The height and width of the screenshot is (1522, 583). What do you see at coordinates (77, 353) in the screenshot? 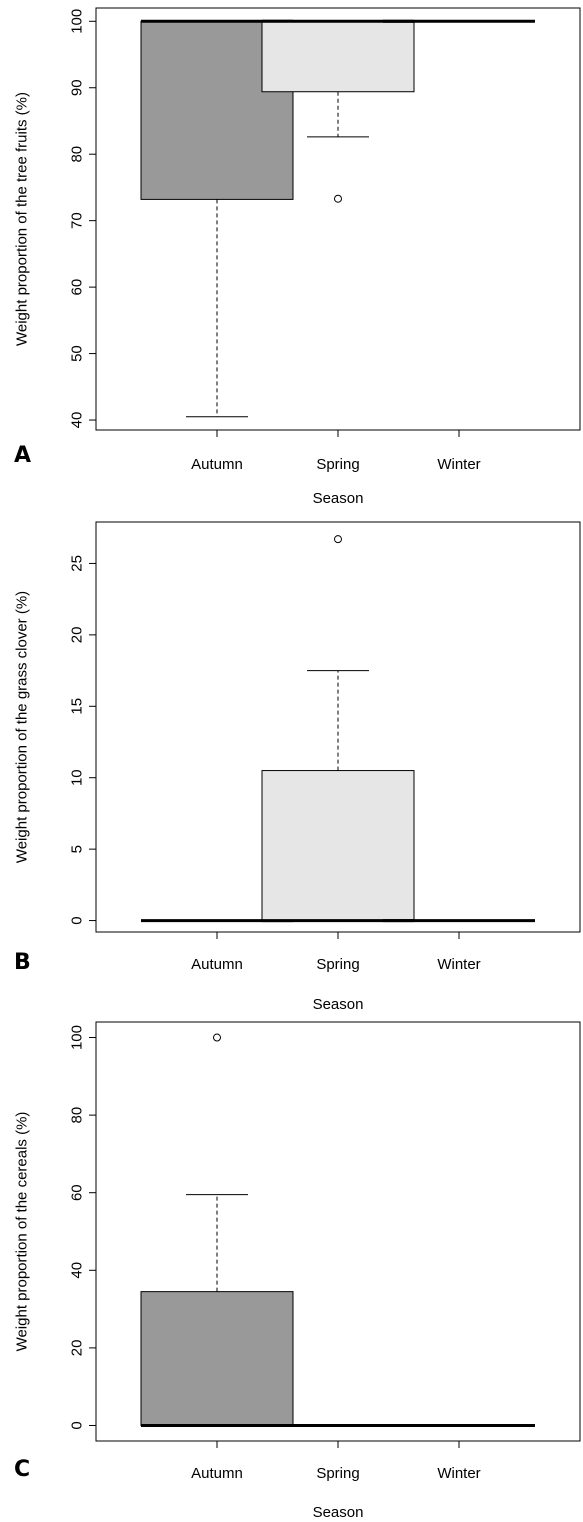
I see `y-tick-label: 50` at bounding box center [77, 353].